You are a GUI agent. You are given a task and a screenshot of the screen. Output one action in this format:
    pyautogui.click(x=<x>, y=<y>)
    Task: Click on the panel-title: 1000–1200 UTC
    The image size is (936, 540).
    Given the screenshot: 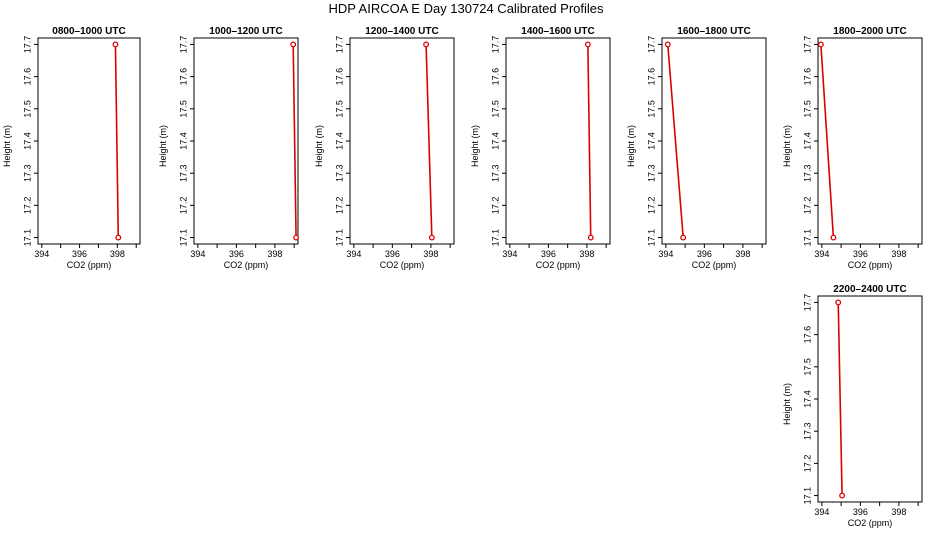 What is the action you would take?
    pyautogui.click(x=245, y=31)
    